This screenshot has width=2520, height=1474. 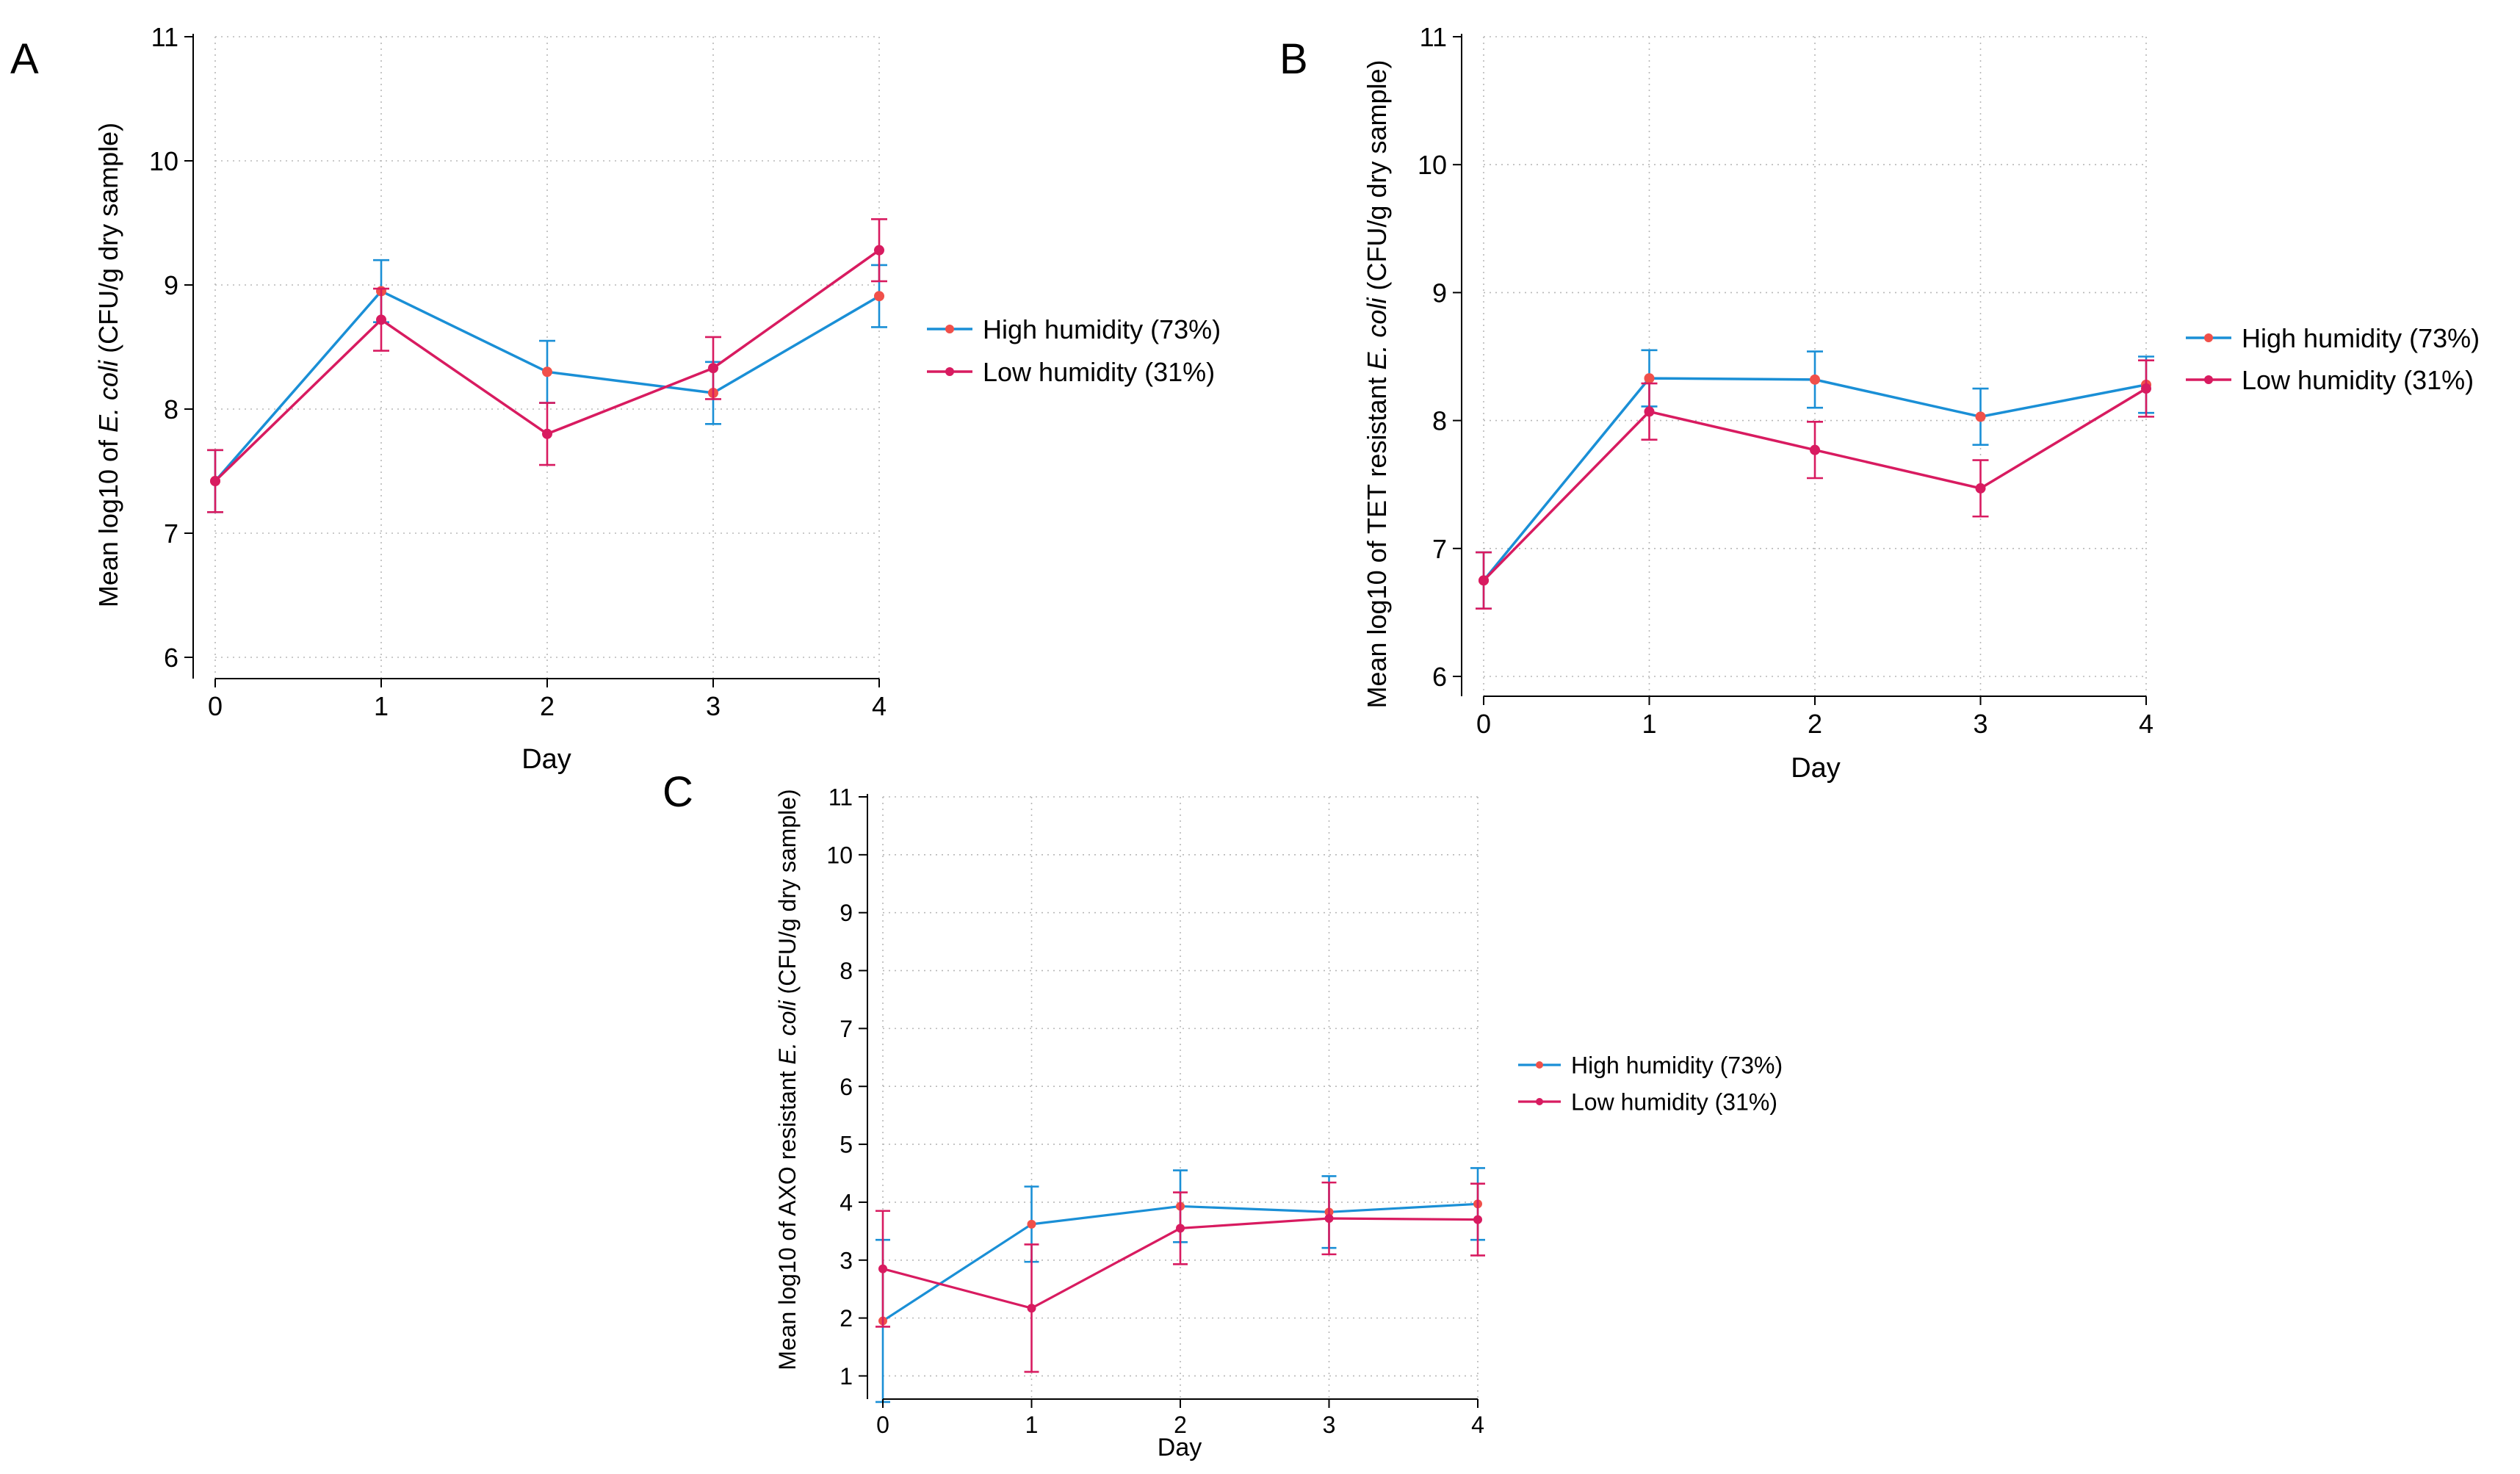 I want to click on y-axis-label-b-part3: (CFU/g dry sample), so click(x=1377, y=178).